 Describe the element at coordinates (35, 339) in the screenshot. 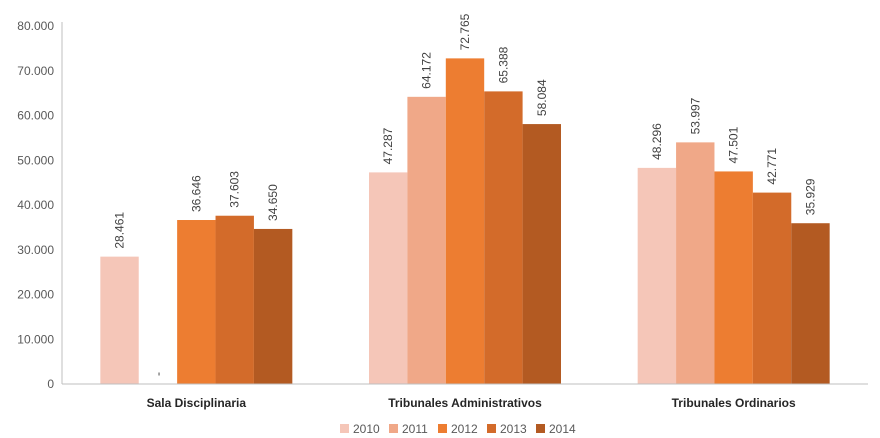

I see `y-tick-label: 10.000` at that location.